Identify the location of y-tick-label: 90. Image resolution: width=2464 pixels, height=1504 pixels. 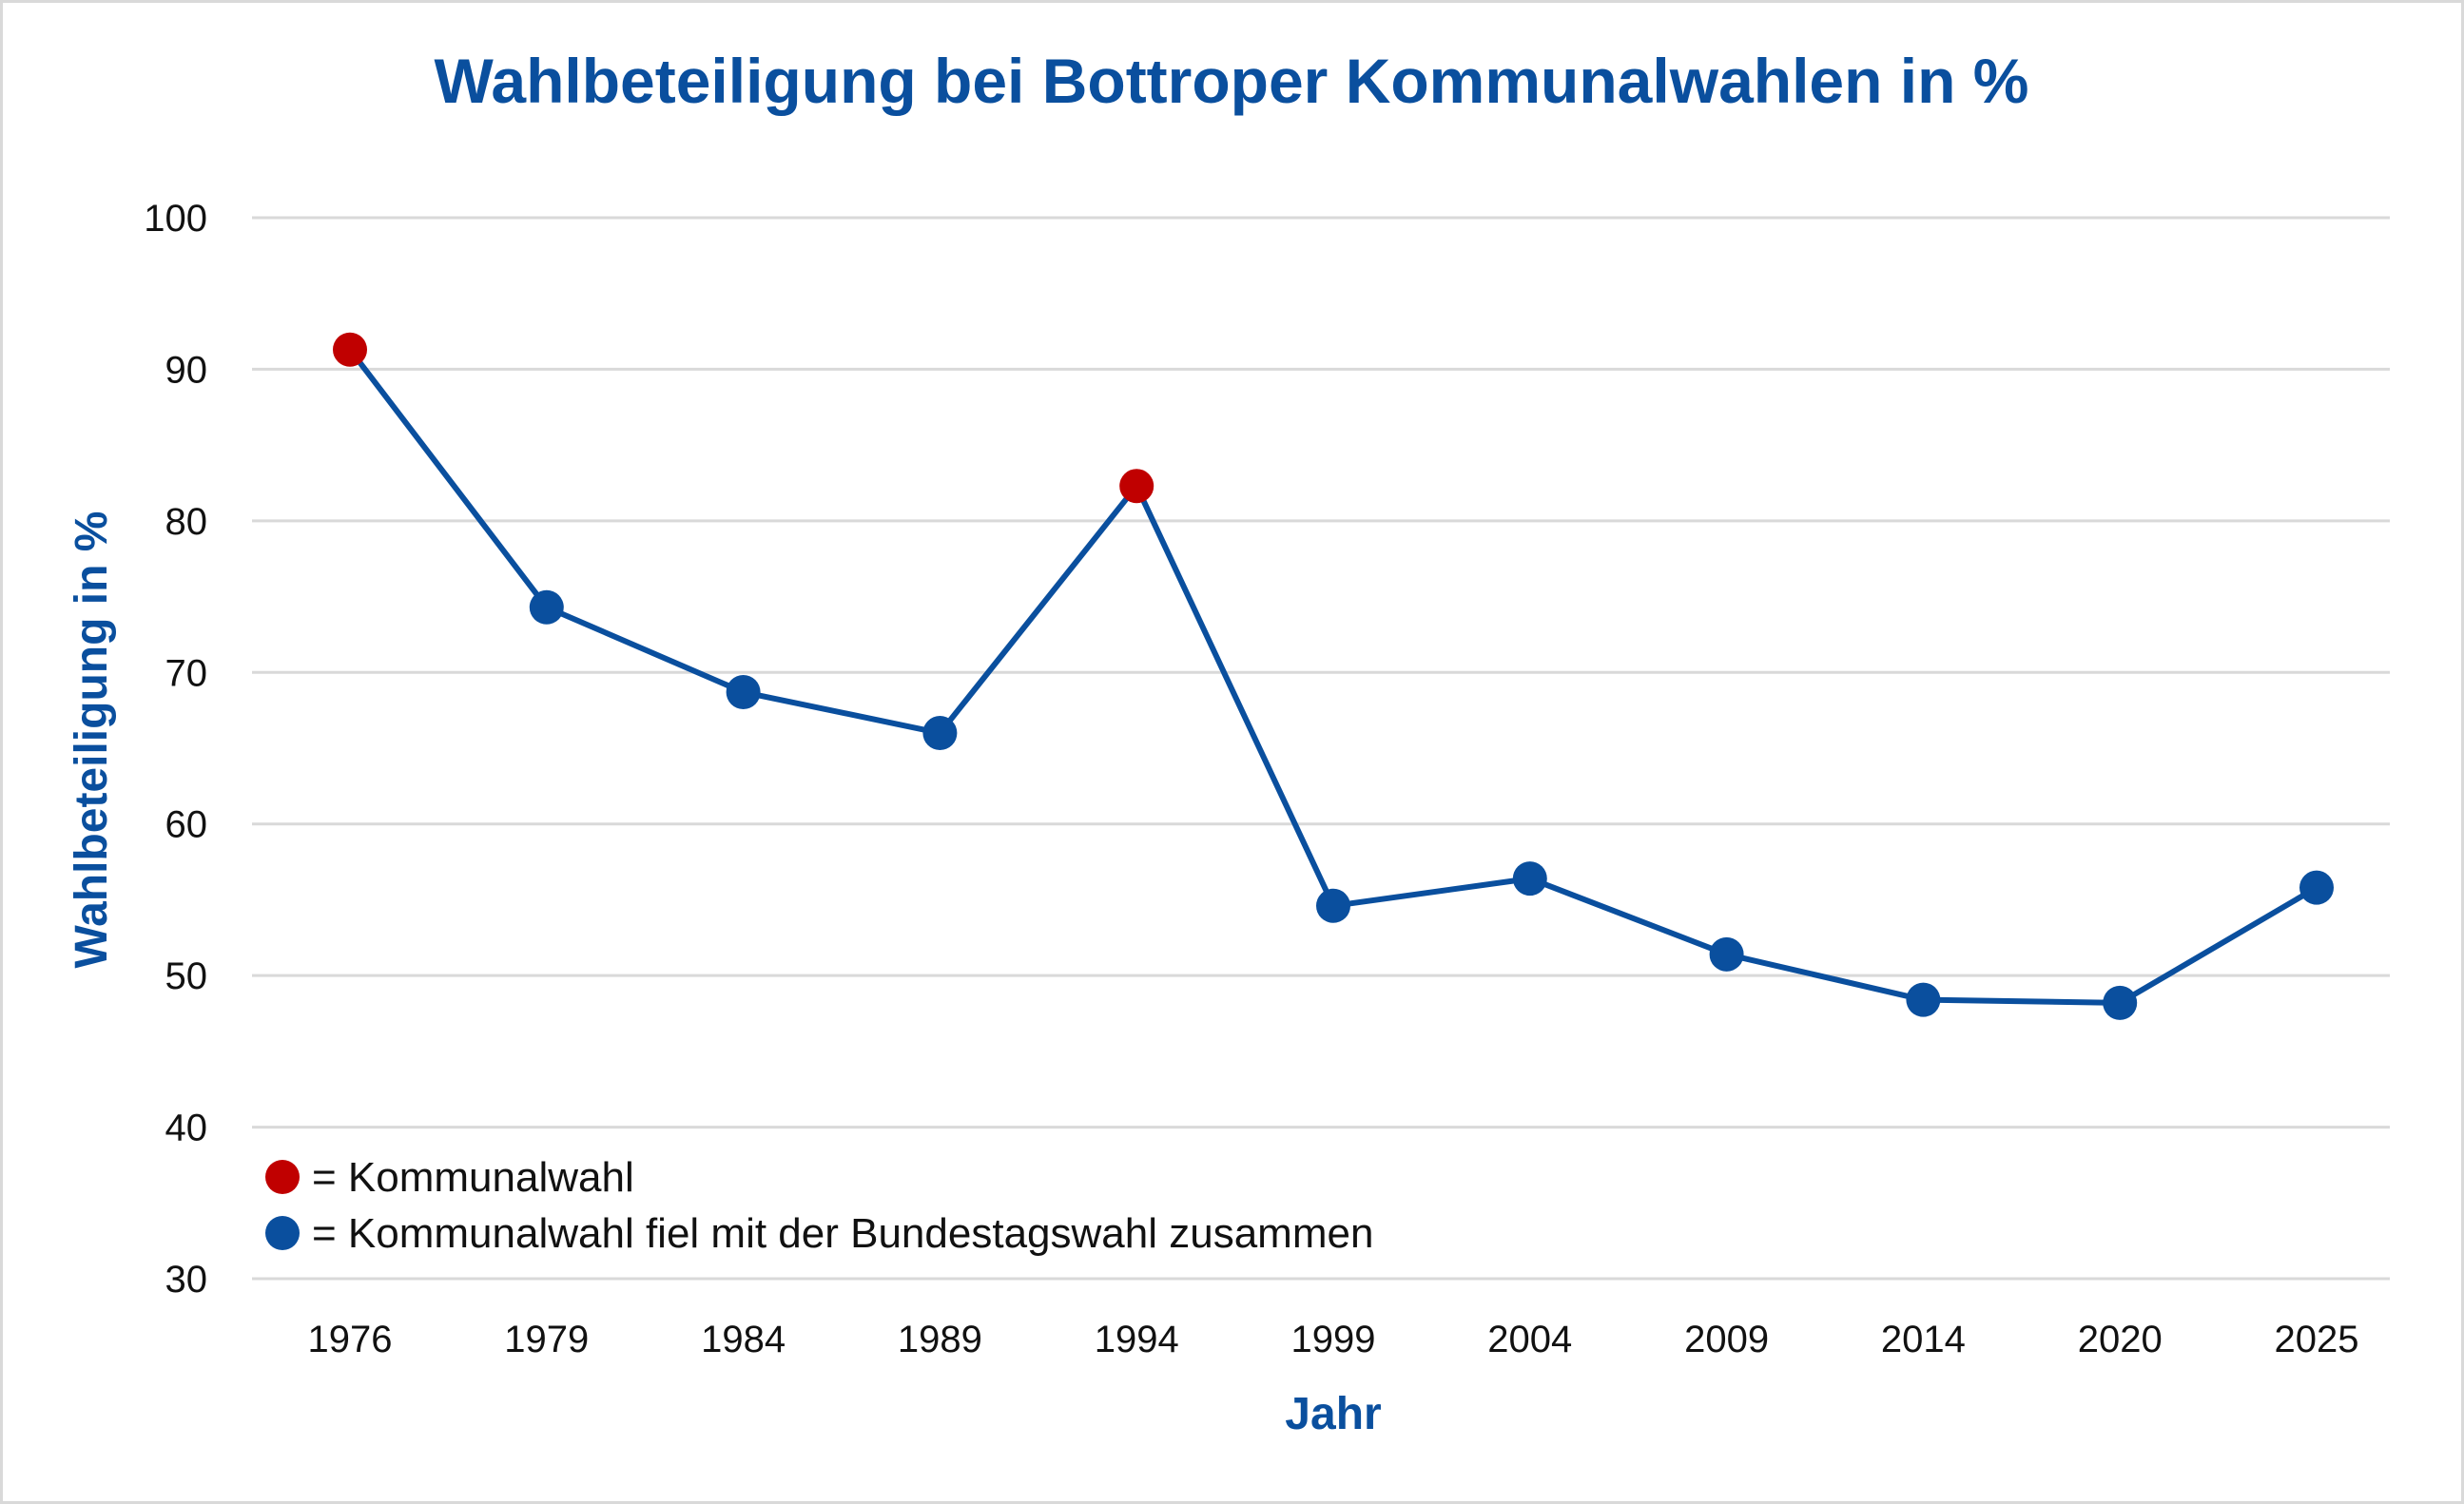
(187, 370).